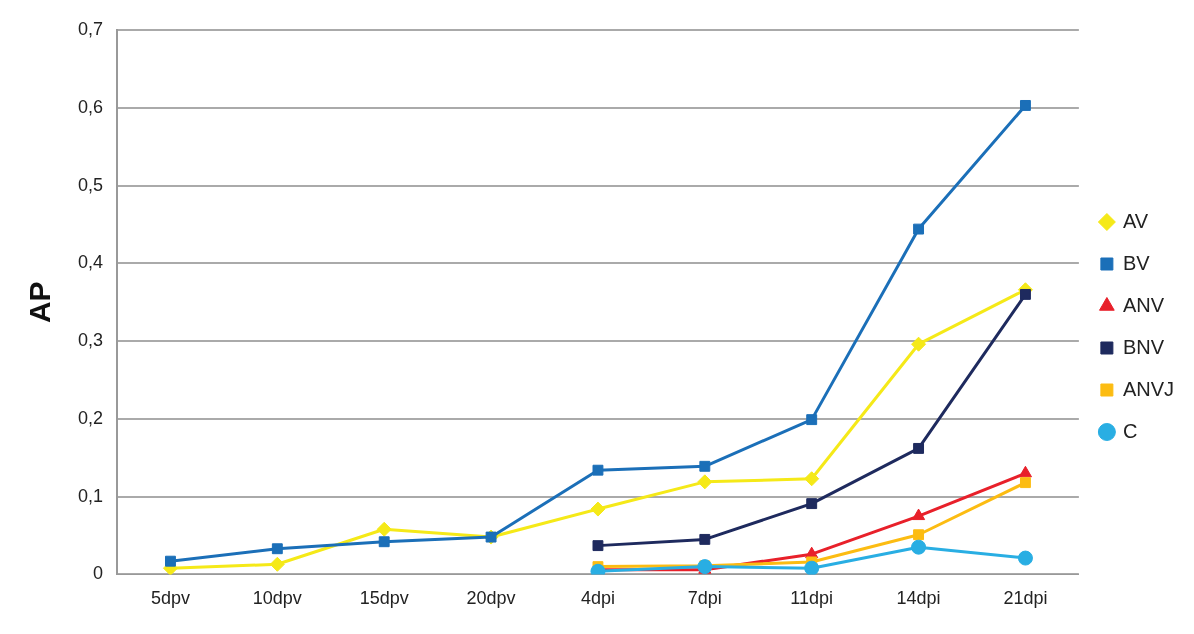 The image size is (1194, 634). I want to click on x-tick-label: 7dpi, so click(704, 598).